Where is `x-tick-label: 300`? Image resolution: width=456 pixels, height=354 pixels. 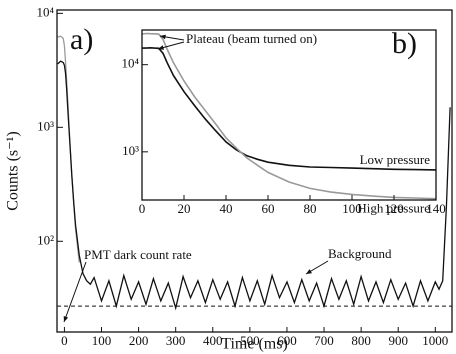
x-tick-label: 300 is located at coordinates (176, 340).